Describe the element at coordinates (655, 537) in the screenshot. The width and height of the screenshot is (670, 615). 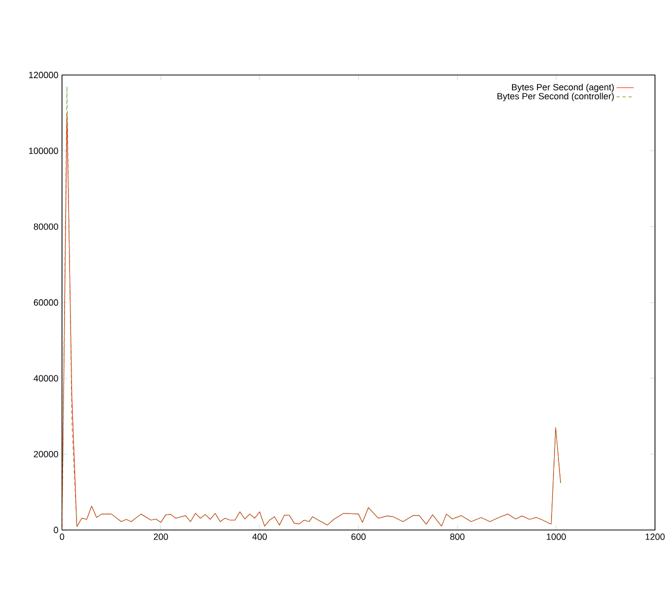
I see `x-tick-label: 1200` at that location.